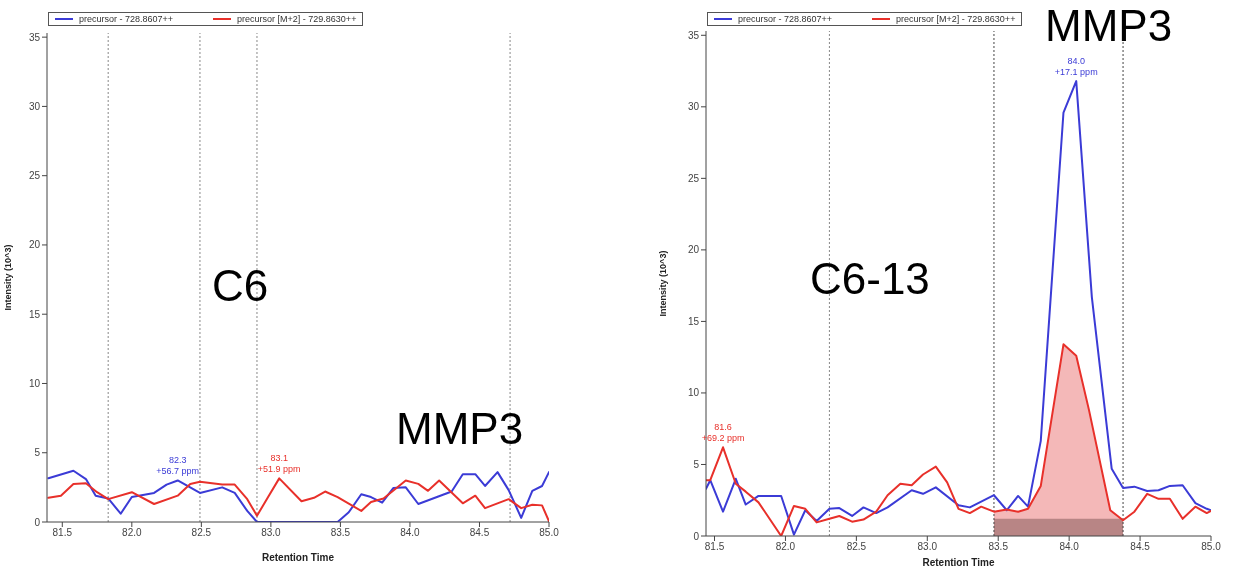 The width and height of the screenshot is (1233, 580). I want to click on annotation: C6-13, so click(870, 278).